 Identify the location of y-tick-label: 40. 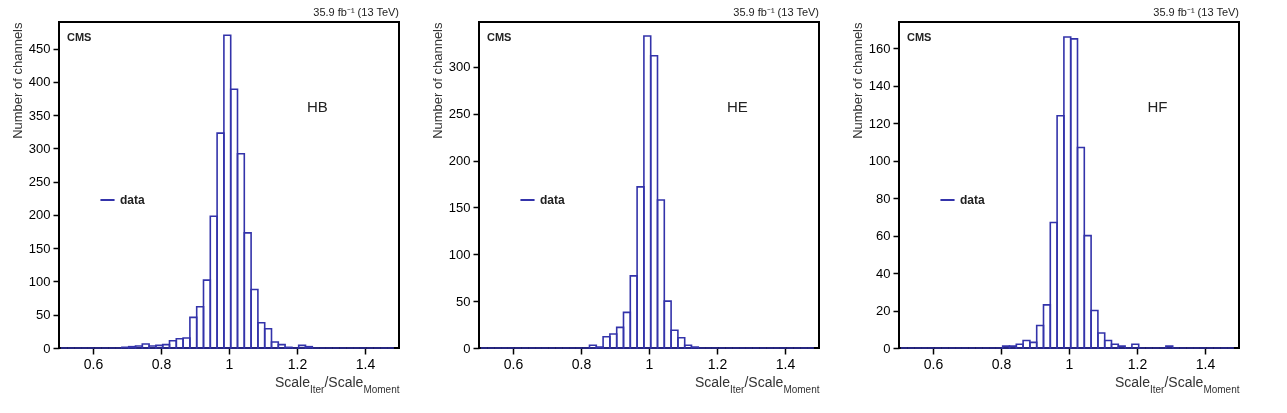
(883, 273).